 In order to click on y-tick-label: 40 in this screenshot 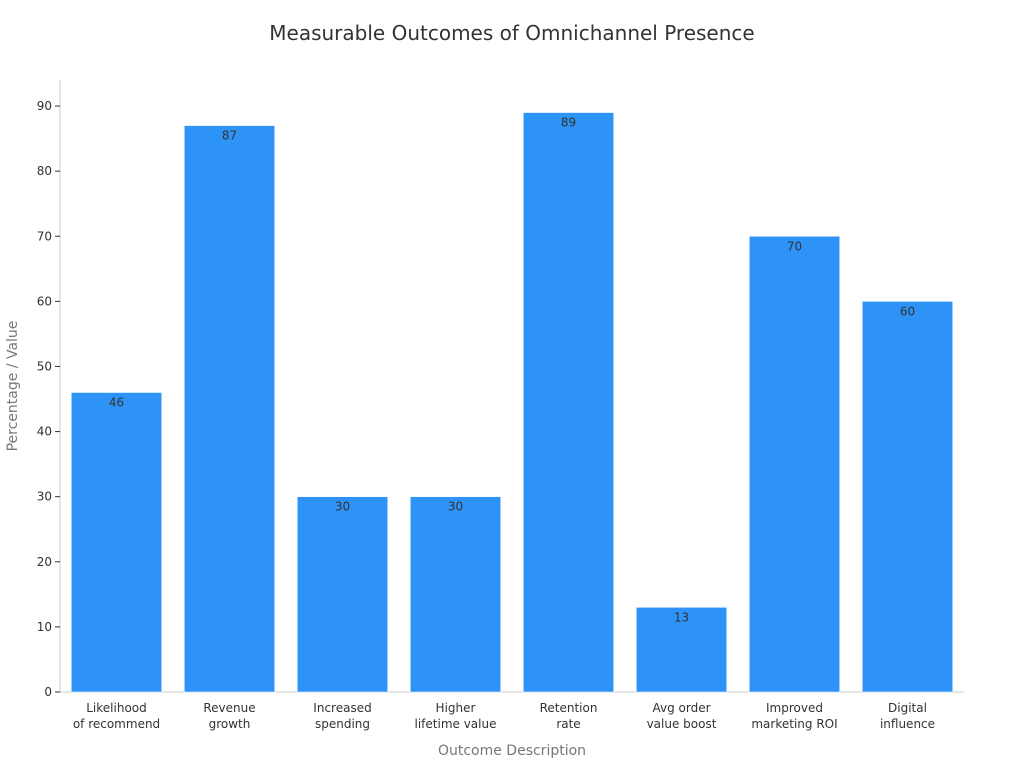, I will do `click(44, 432)`.